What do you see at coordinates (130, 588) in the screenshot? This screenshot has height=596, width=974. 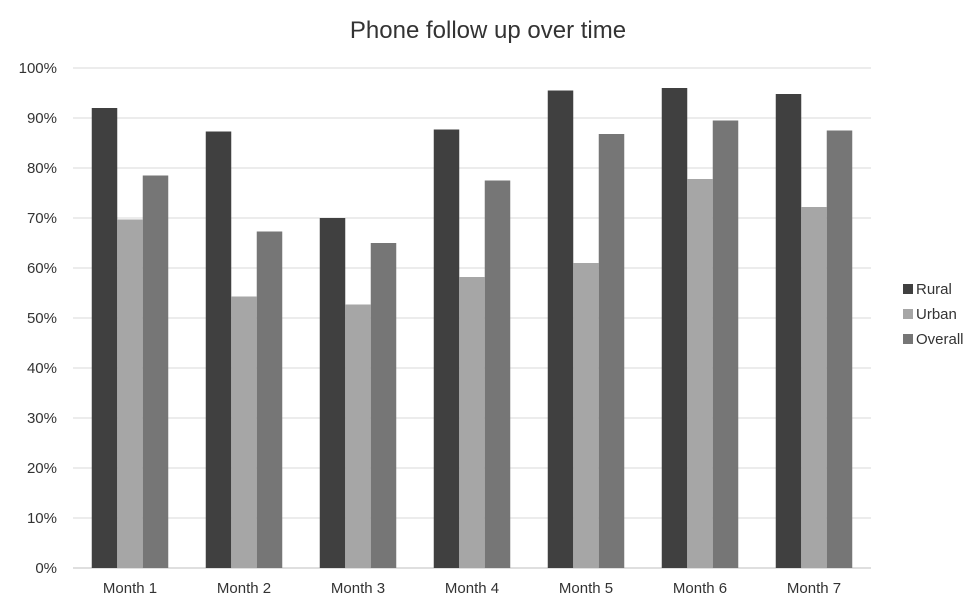 I see `x-tick-label: Month 1` at bounding box center [130, 588].